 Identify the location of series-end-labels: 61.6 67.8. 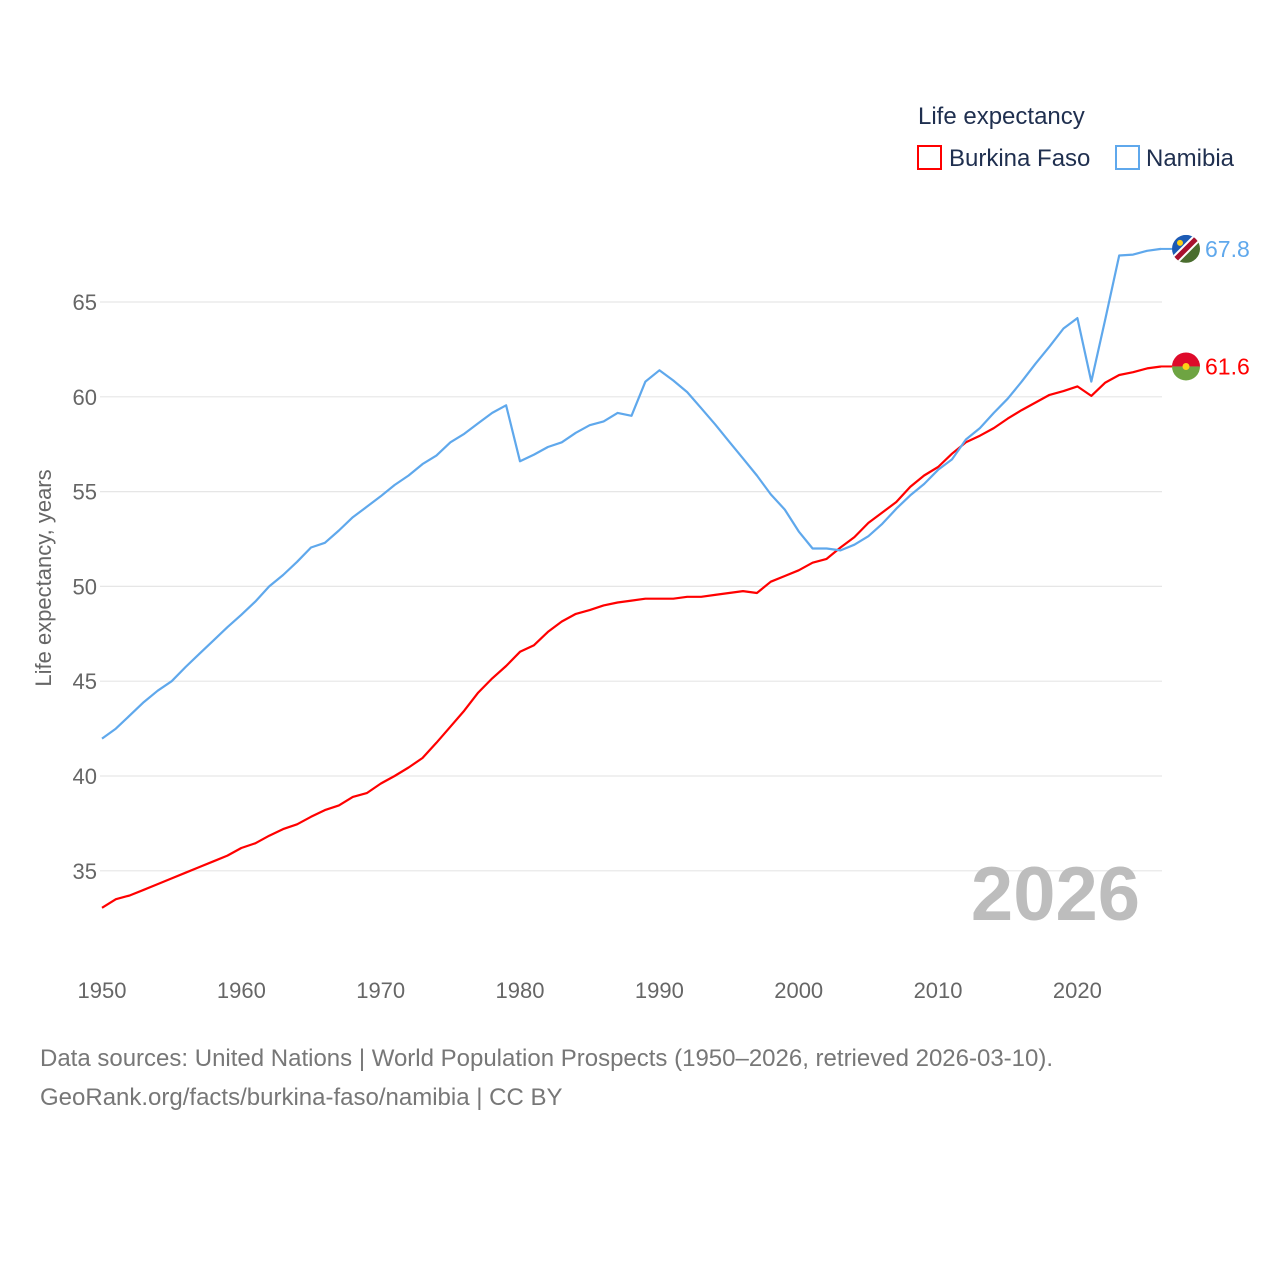
(1205, 307).